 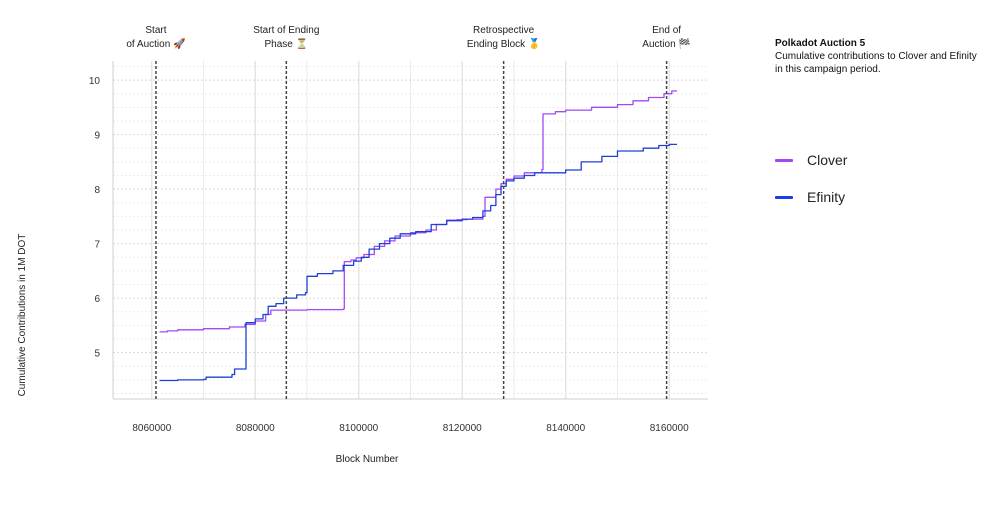 What do you see at coordinates (669, 428) in the screenshot?
I see `x-tick-label: 8160000` at bounding box center [669, 428].